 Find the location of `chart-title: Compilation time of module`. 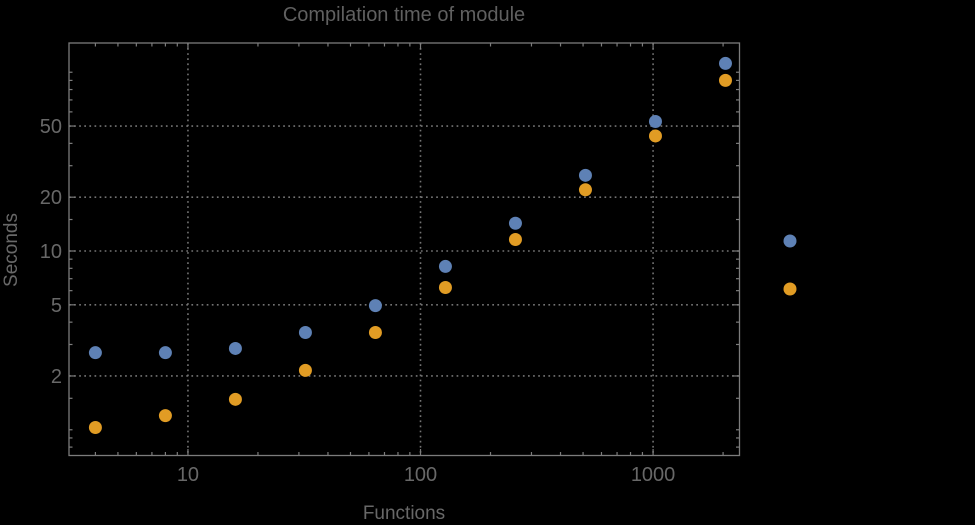

chart-title: Compilation time of module is located at coordinates (404, 15).